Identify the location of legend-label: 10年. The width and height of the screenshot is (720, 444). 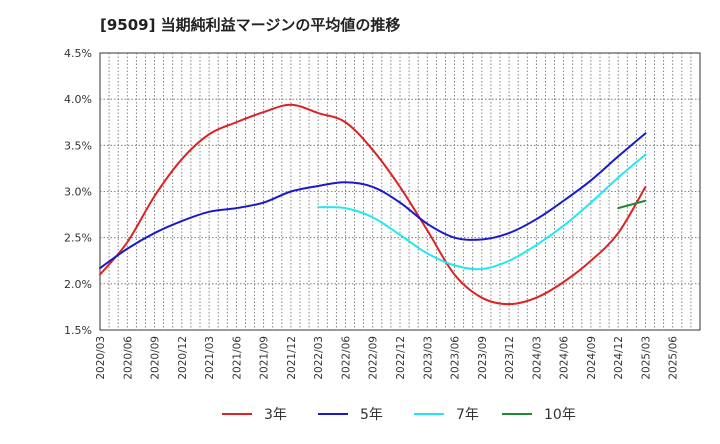
(560, 415).